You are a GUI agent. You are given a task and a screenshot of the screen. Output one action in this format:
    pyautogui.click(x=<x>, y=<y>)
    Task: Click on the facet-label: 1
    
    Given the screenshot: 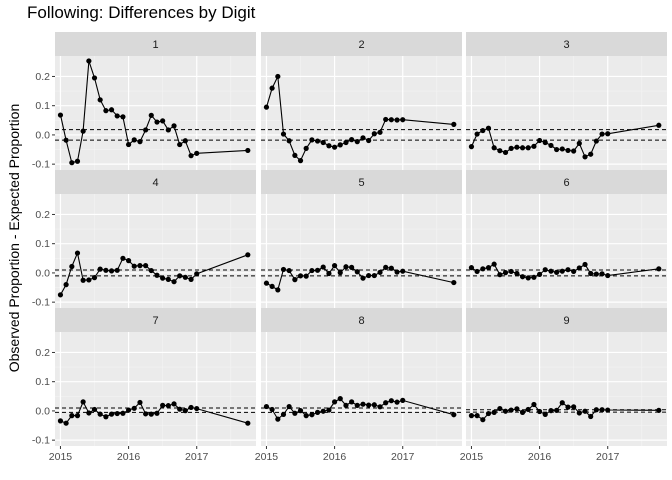 What is the action you would take?
    pyautogui.click(x=155, y=45)
    